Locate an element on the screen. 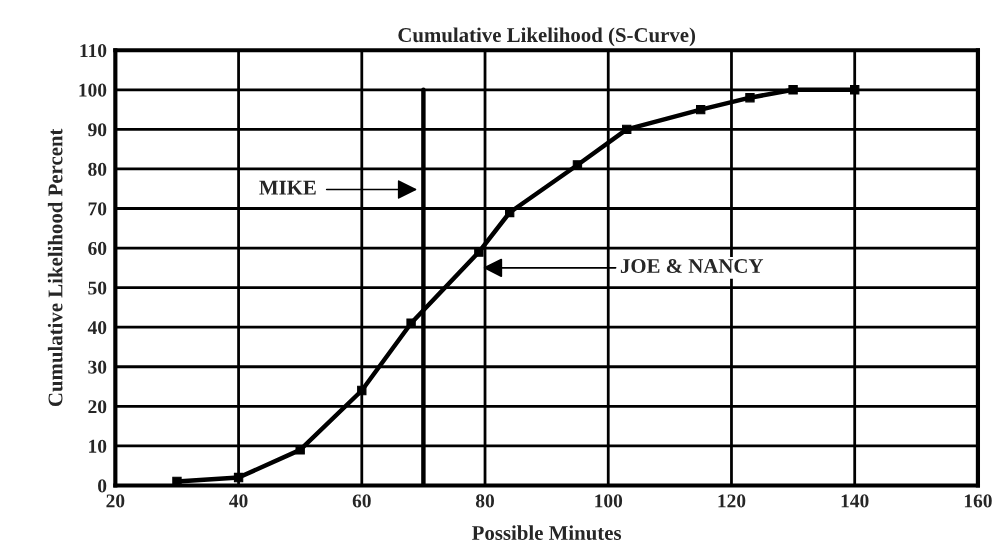 Image resolution: width=1003 pixels, height=558 pixels. x-tick-label: 100 is located at coordinates (609, 501).